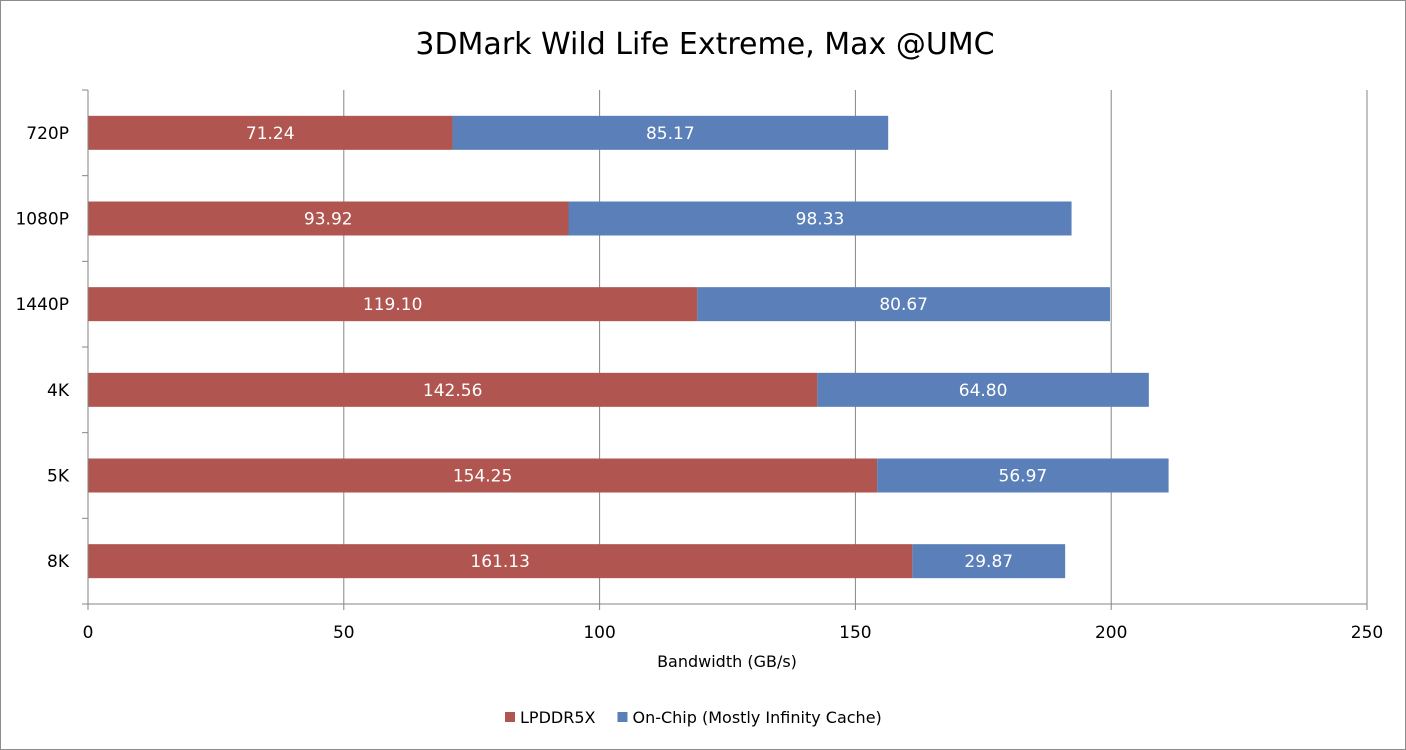 Image resolution: width=1406 pixels, height=750 pixels. What do you see at coordinates (58, 562) in the screenshot?
I see `y-tick-label: 8K` at bounding box center [58, 562].